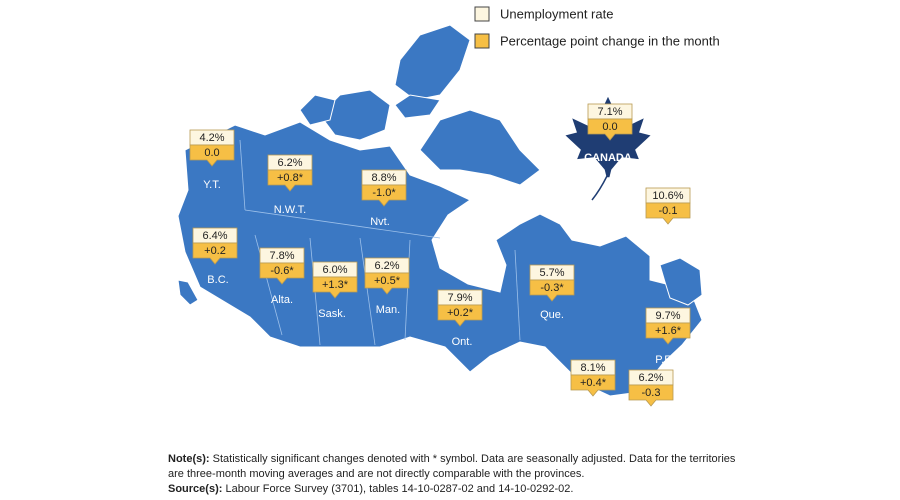 The image size is (900, 500). Describe the element at coordinates (462, 342) in the screenshot. I see `region-name: Ont.` at that location.